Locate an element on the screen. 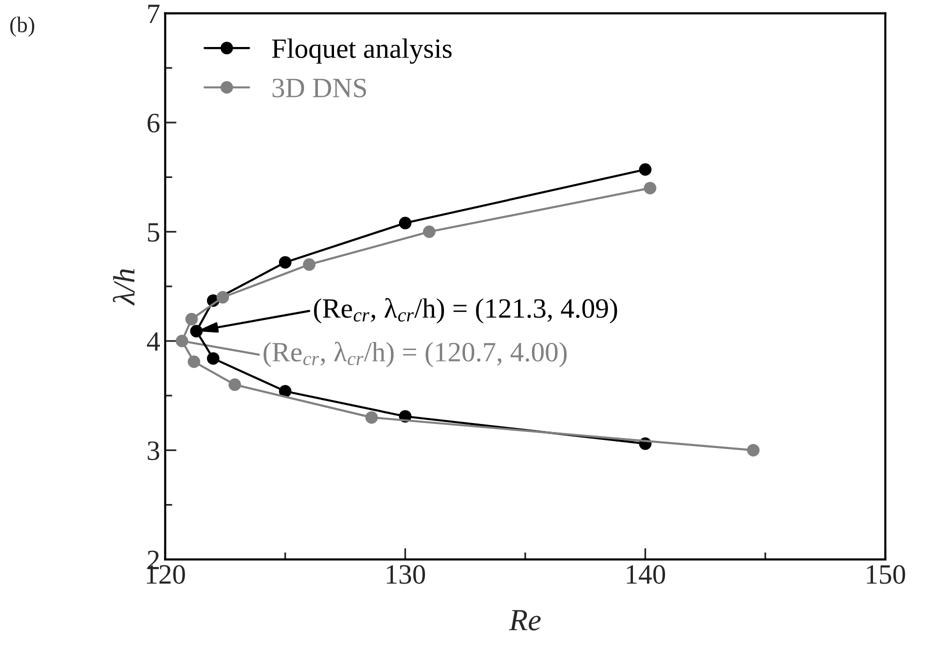 This screenshot has width=928, height=666. x-axis-title: Re is located at coordinates (524, 620).